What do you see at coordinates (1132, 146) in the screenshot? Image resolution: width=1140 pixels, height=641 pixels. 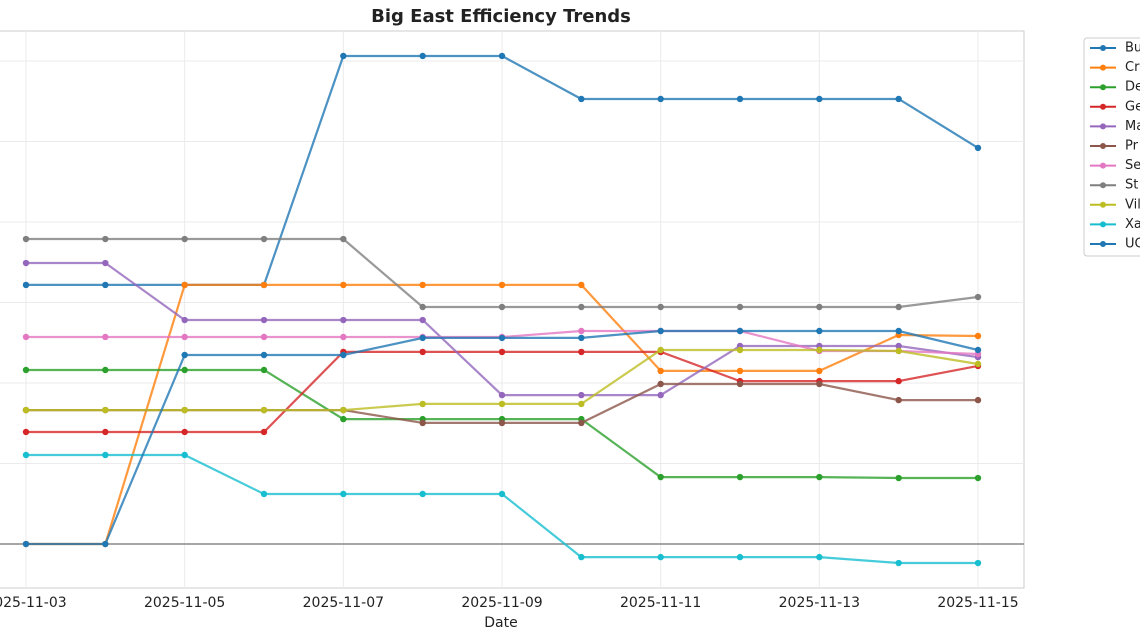 I see `legend-label: Pr` at bounding box center [1132, 146].